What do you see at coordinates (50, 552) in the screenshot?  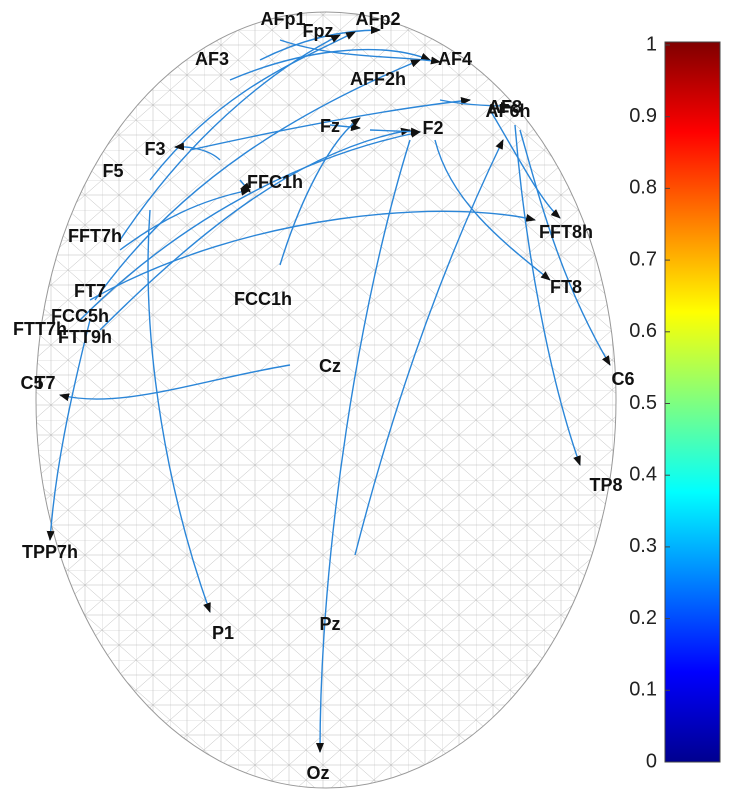 I see `node-label: TPP7h` at bounding box center [50, 552].